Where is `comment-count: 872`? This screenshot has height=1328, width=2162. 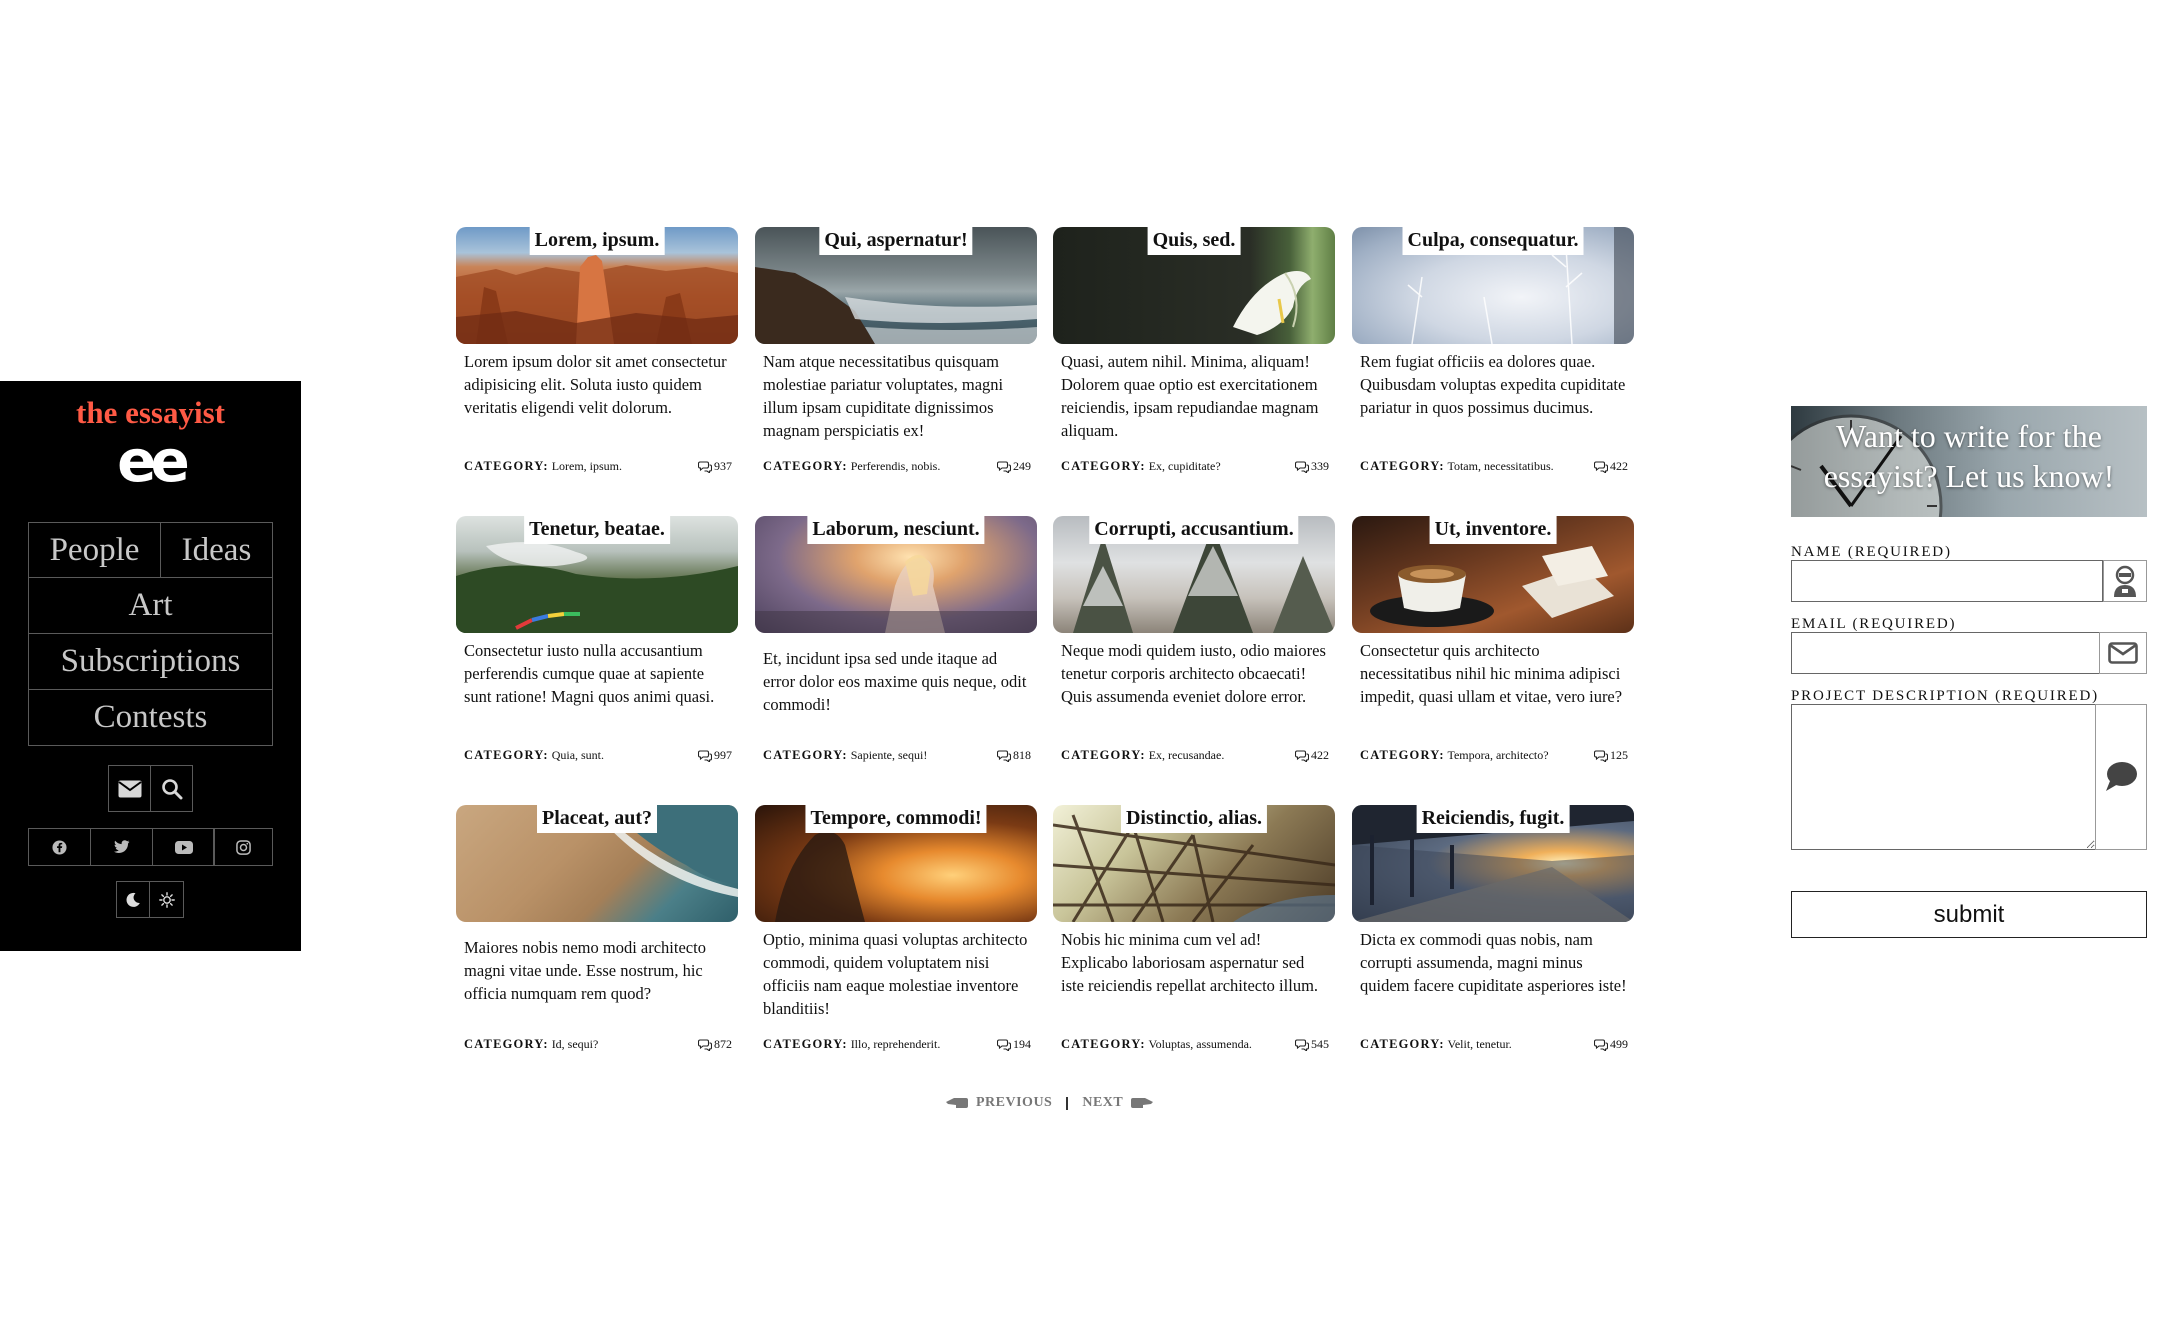 comment-count: 872 is located at coordinates (715, 1044).